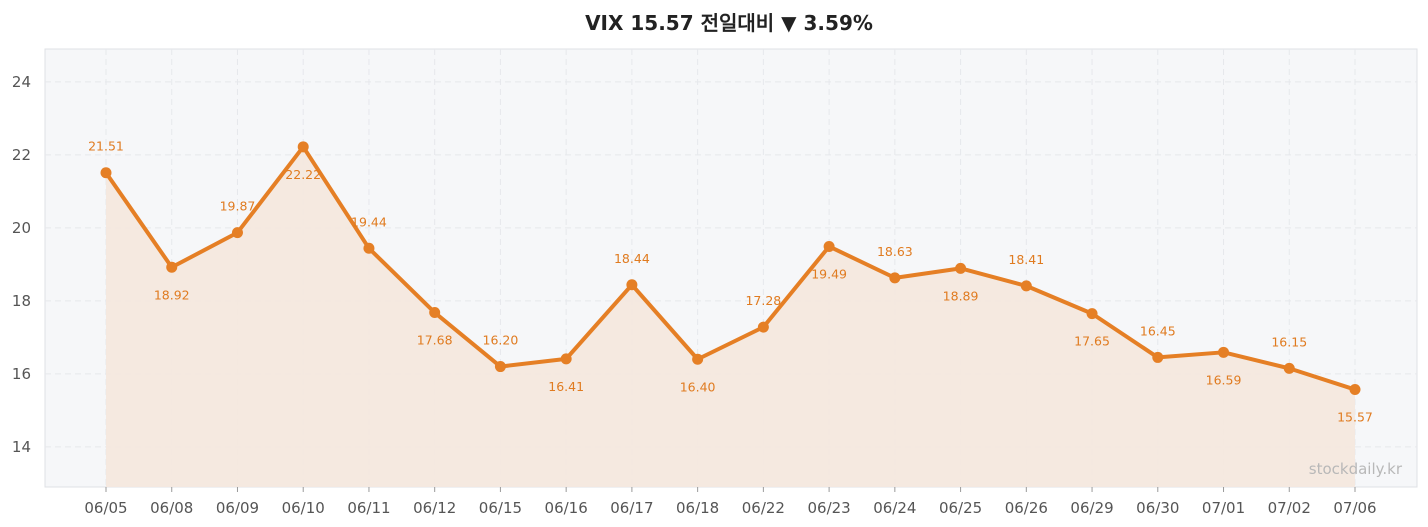 The height and width of the screenshot is (527, 1428). What do you see at coordinates (238, 206) in the screenshot?
I see `data-label: 19.87` at bounding box center [238, 206].